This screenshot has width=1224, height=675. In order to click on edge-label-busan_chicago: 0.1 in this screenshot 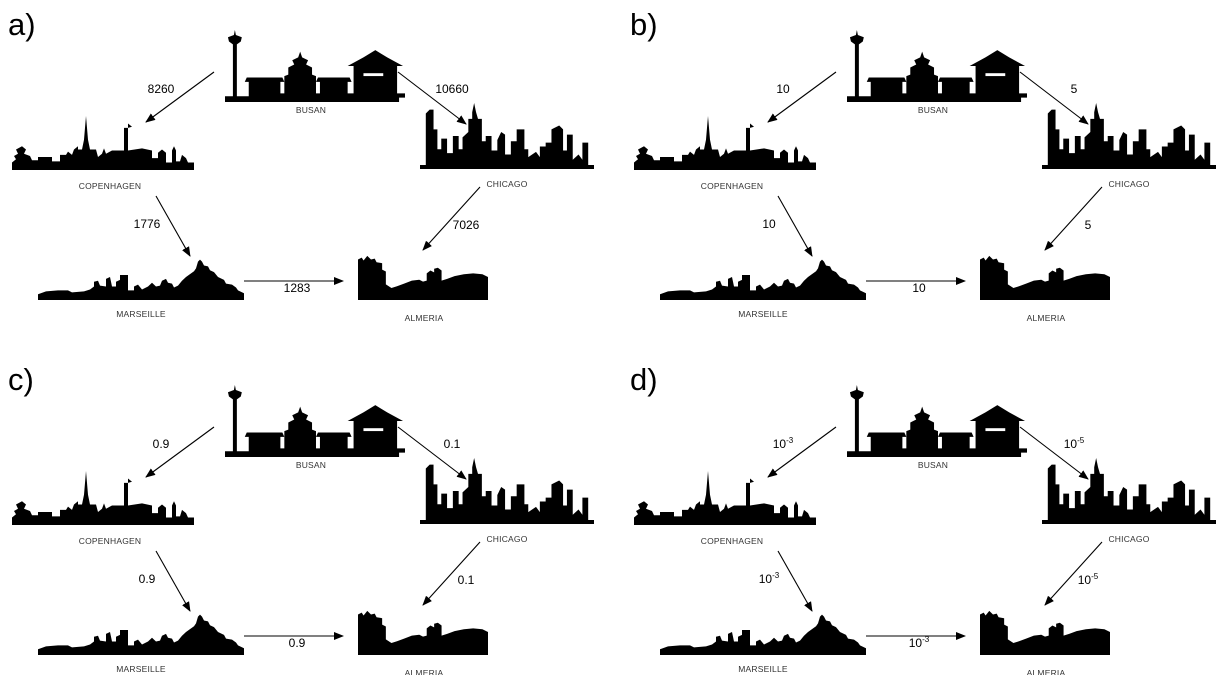, I will do `click(452, 444)`.